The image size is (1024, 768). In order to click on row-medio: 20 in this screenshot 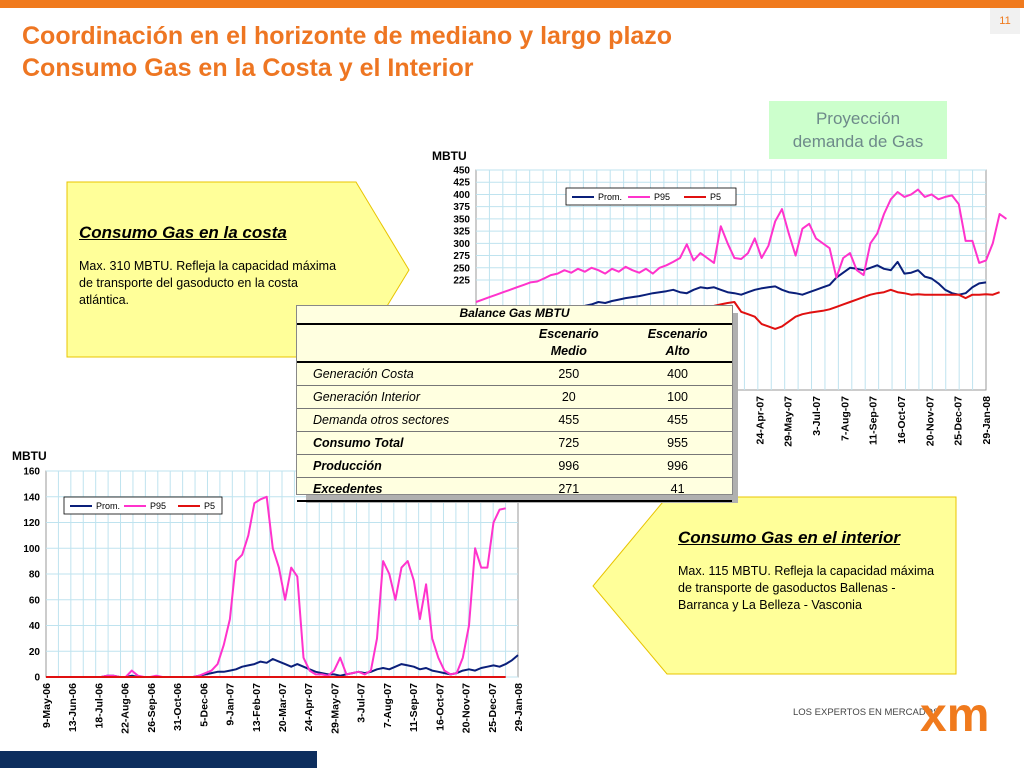, I will do `click(569, 397)`.